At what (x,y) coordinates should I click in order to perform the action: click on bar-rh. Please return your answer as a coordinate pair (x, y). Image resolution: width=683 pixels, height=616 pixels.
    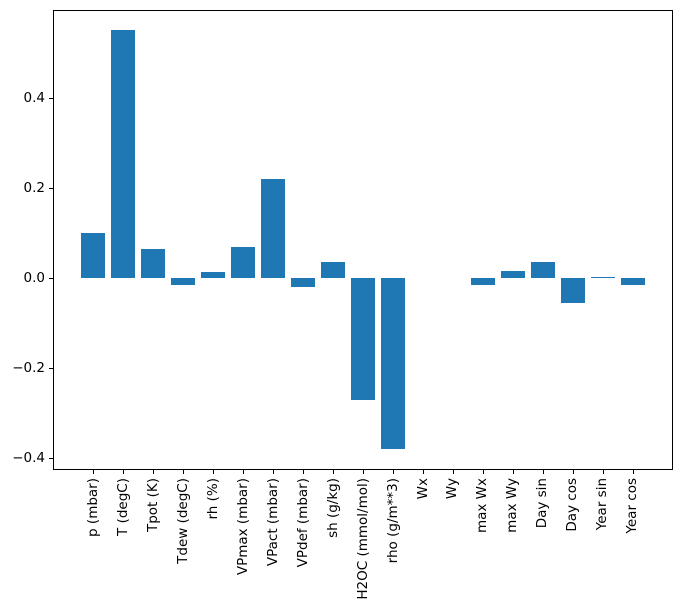
    Looking at the image, I should click on (213, 275).